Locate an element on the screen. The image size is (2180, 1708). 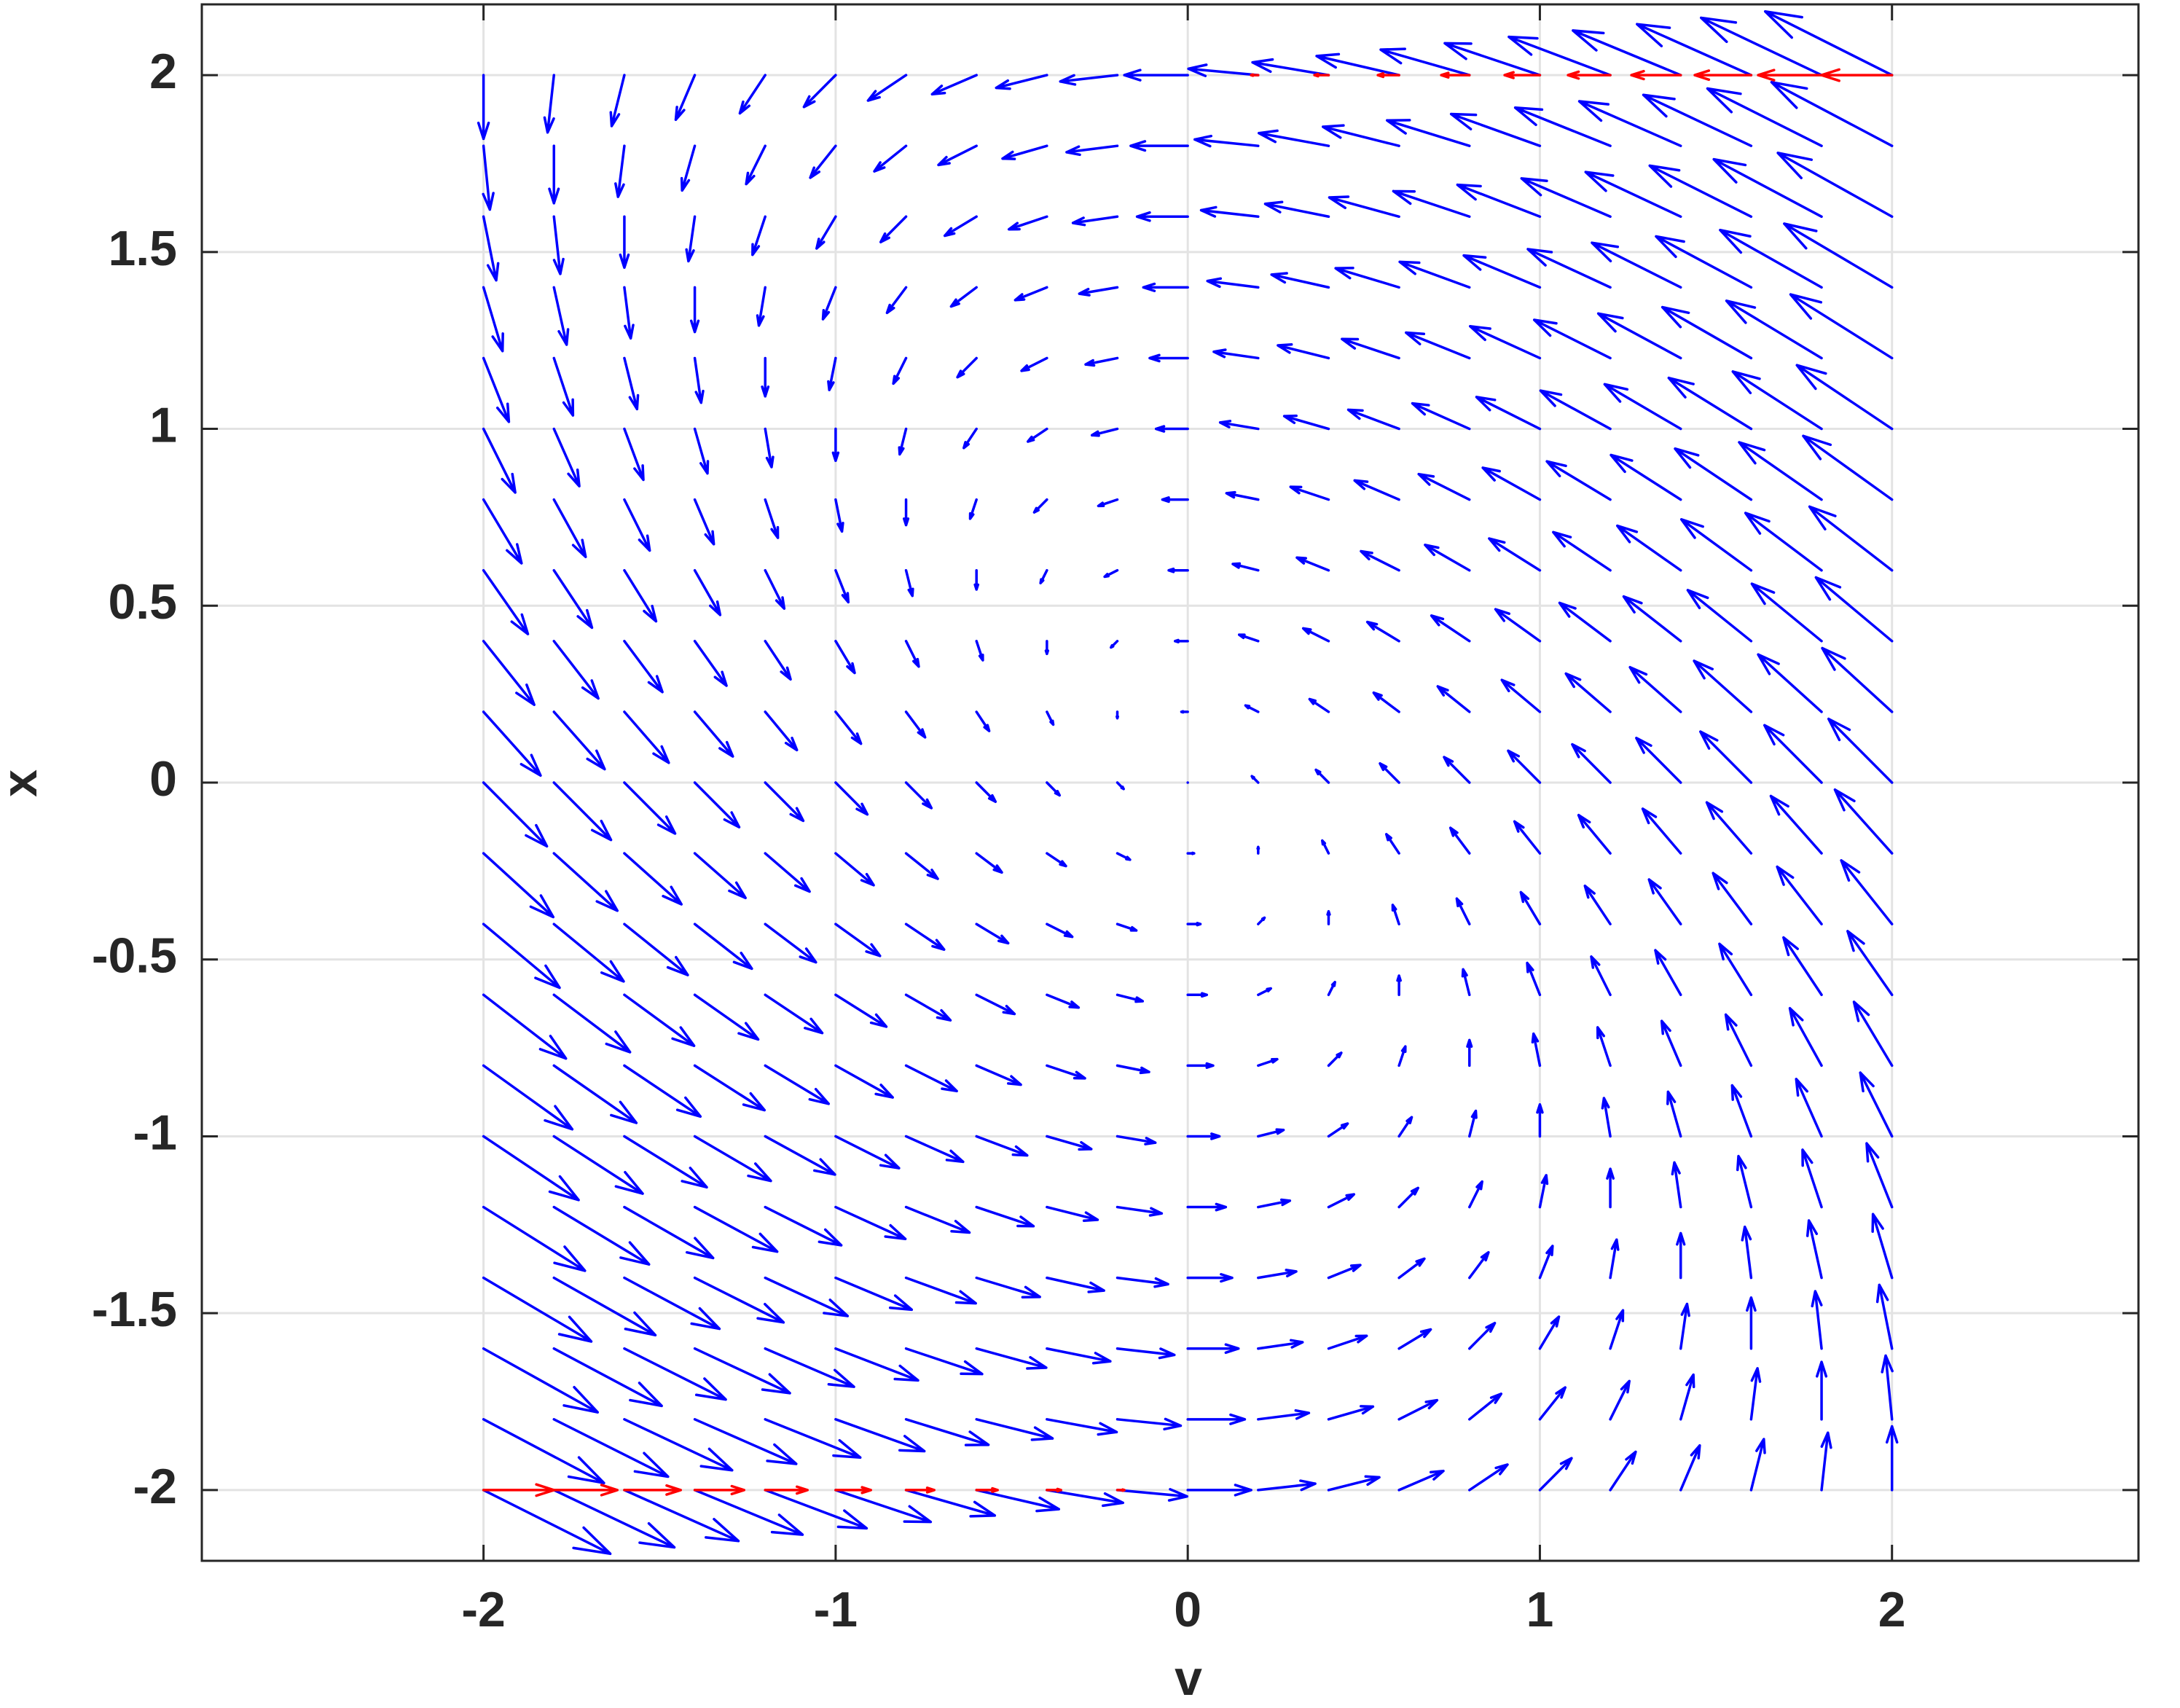
y-tick-label: 1.5 is located at coordinates (142, 248).